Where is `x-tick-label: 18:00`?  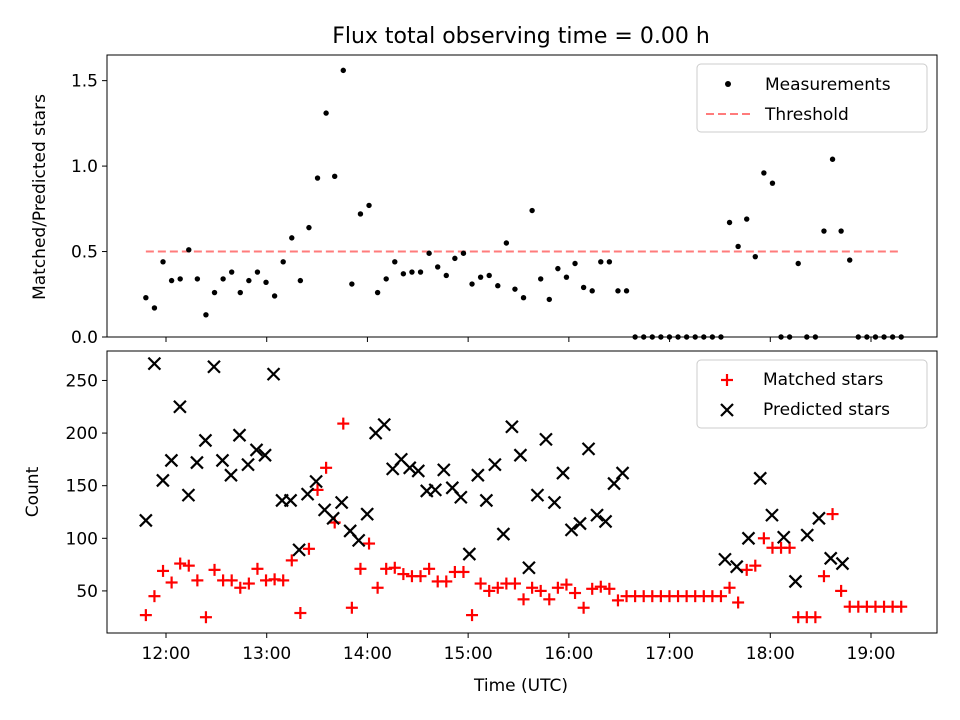
x-tick-label: 18:00 is located at coordinates (770, 654).